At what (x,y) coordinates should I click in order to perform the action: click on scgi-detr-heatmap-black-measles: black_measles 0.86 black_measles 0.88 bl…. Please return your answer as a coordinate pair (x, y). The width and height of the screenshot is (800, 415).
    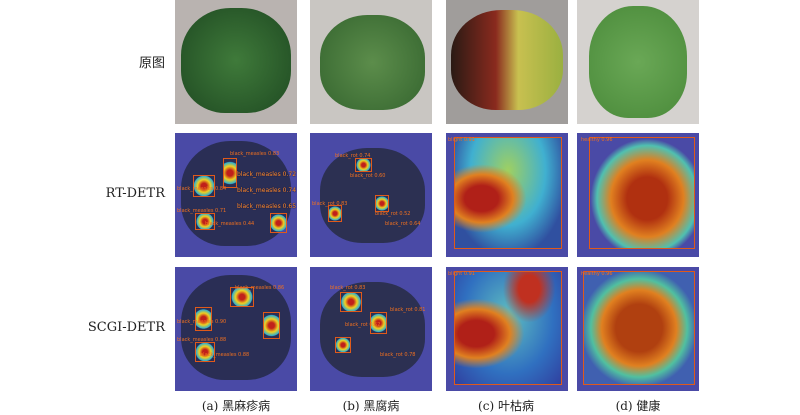
    Looking at the image, I should click on (236, 329).